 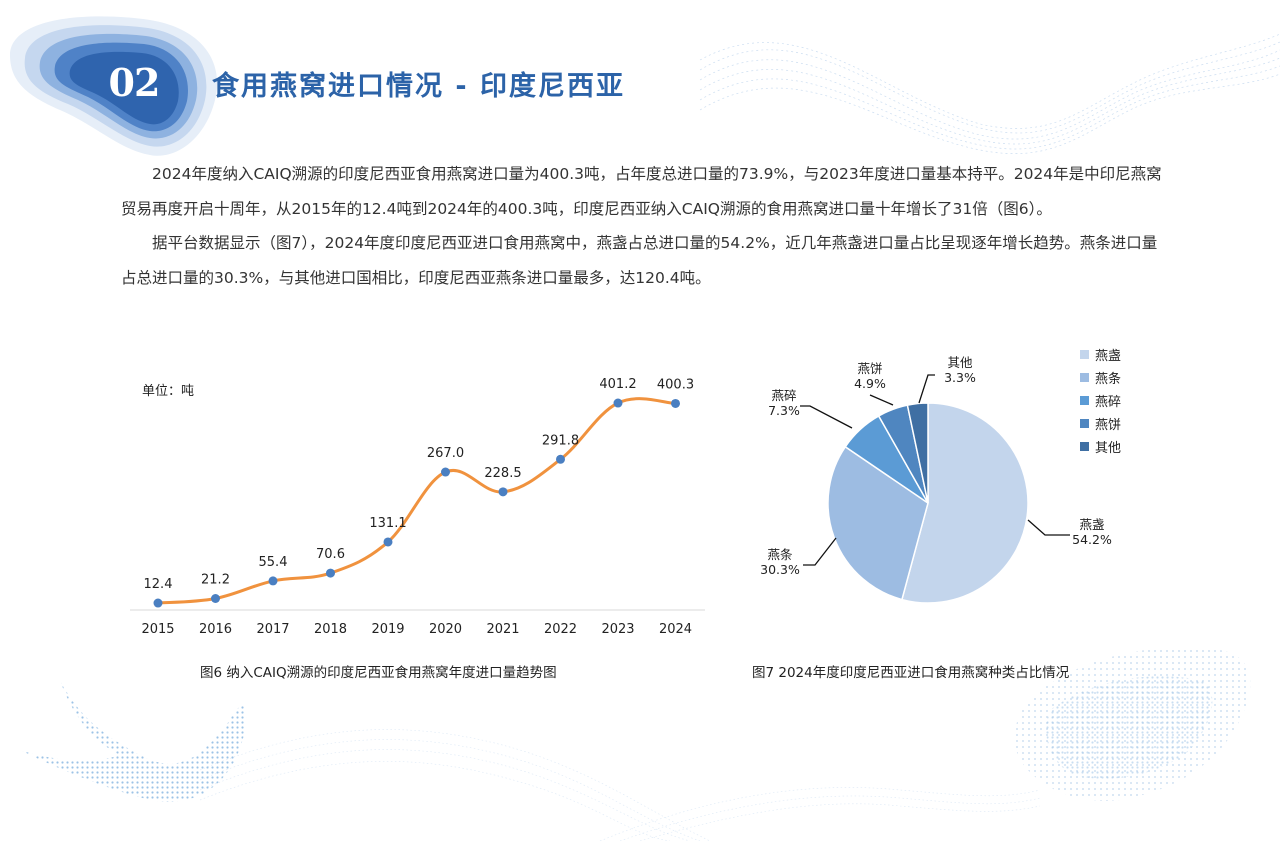 What do you see at coordinates (445, 629) in the screenshot?
I see `x-axis-tick-label: 2020` at bounding box center [445, 629].